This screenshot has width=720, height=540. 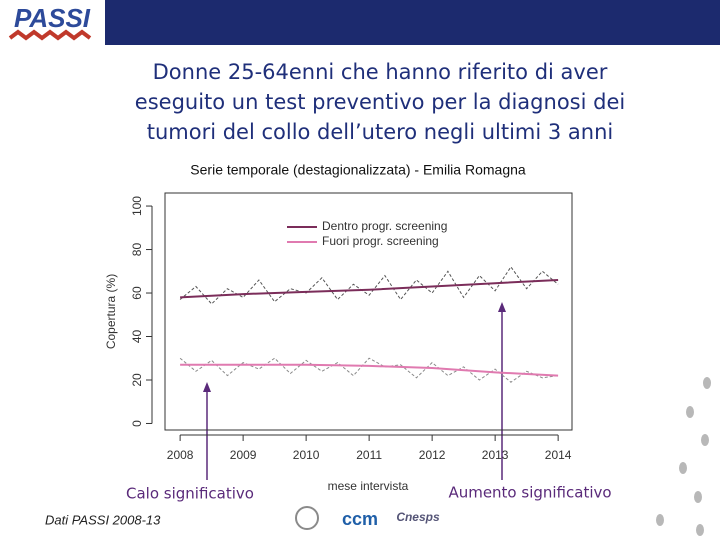 What do you see at coordinates (307, 518) in the screenshot?
I see `logo-icon` at bounding box center [307, 518].